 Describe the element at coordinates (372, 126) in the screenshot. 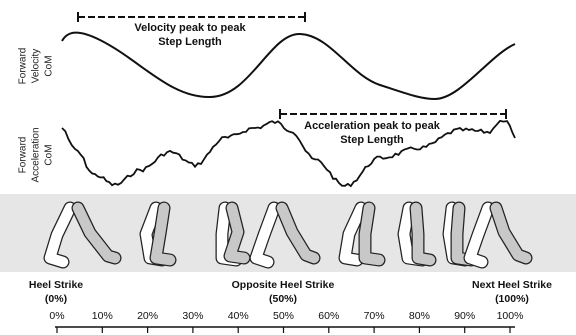

I see `annotation: Acceleration peak to peak` at that location.